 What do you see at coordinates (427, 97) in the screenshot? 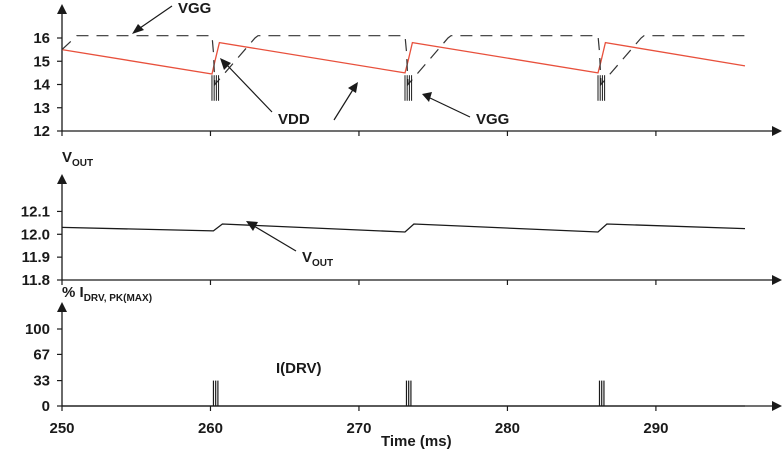
I see `annotation-vgg-bottom-arrow-icon` at bounding box center [427, 97].